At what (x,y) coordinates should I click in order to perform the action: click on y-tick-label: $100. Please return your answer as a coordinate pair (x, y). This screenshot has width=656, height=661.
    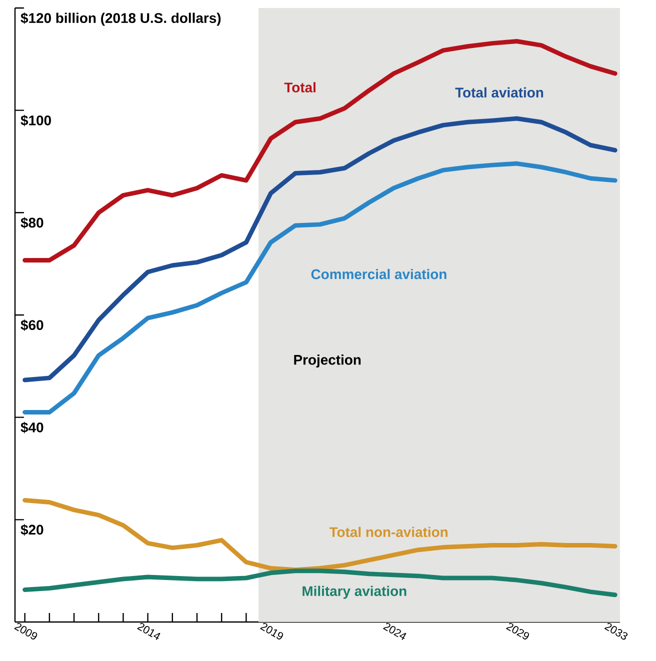
    Looking at the image, I should click on (35, 120).